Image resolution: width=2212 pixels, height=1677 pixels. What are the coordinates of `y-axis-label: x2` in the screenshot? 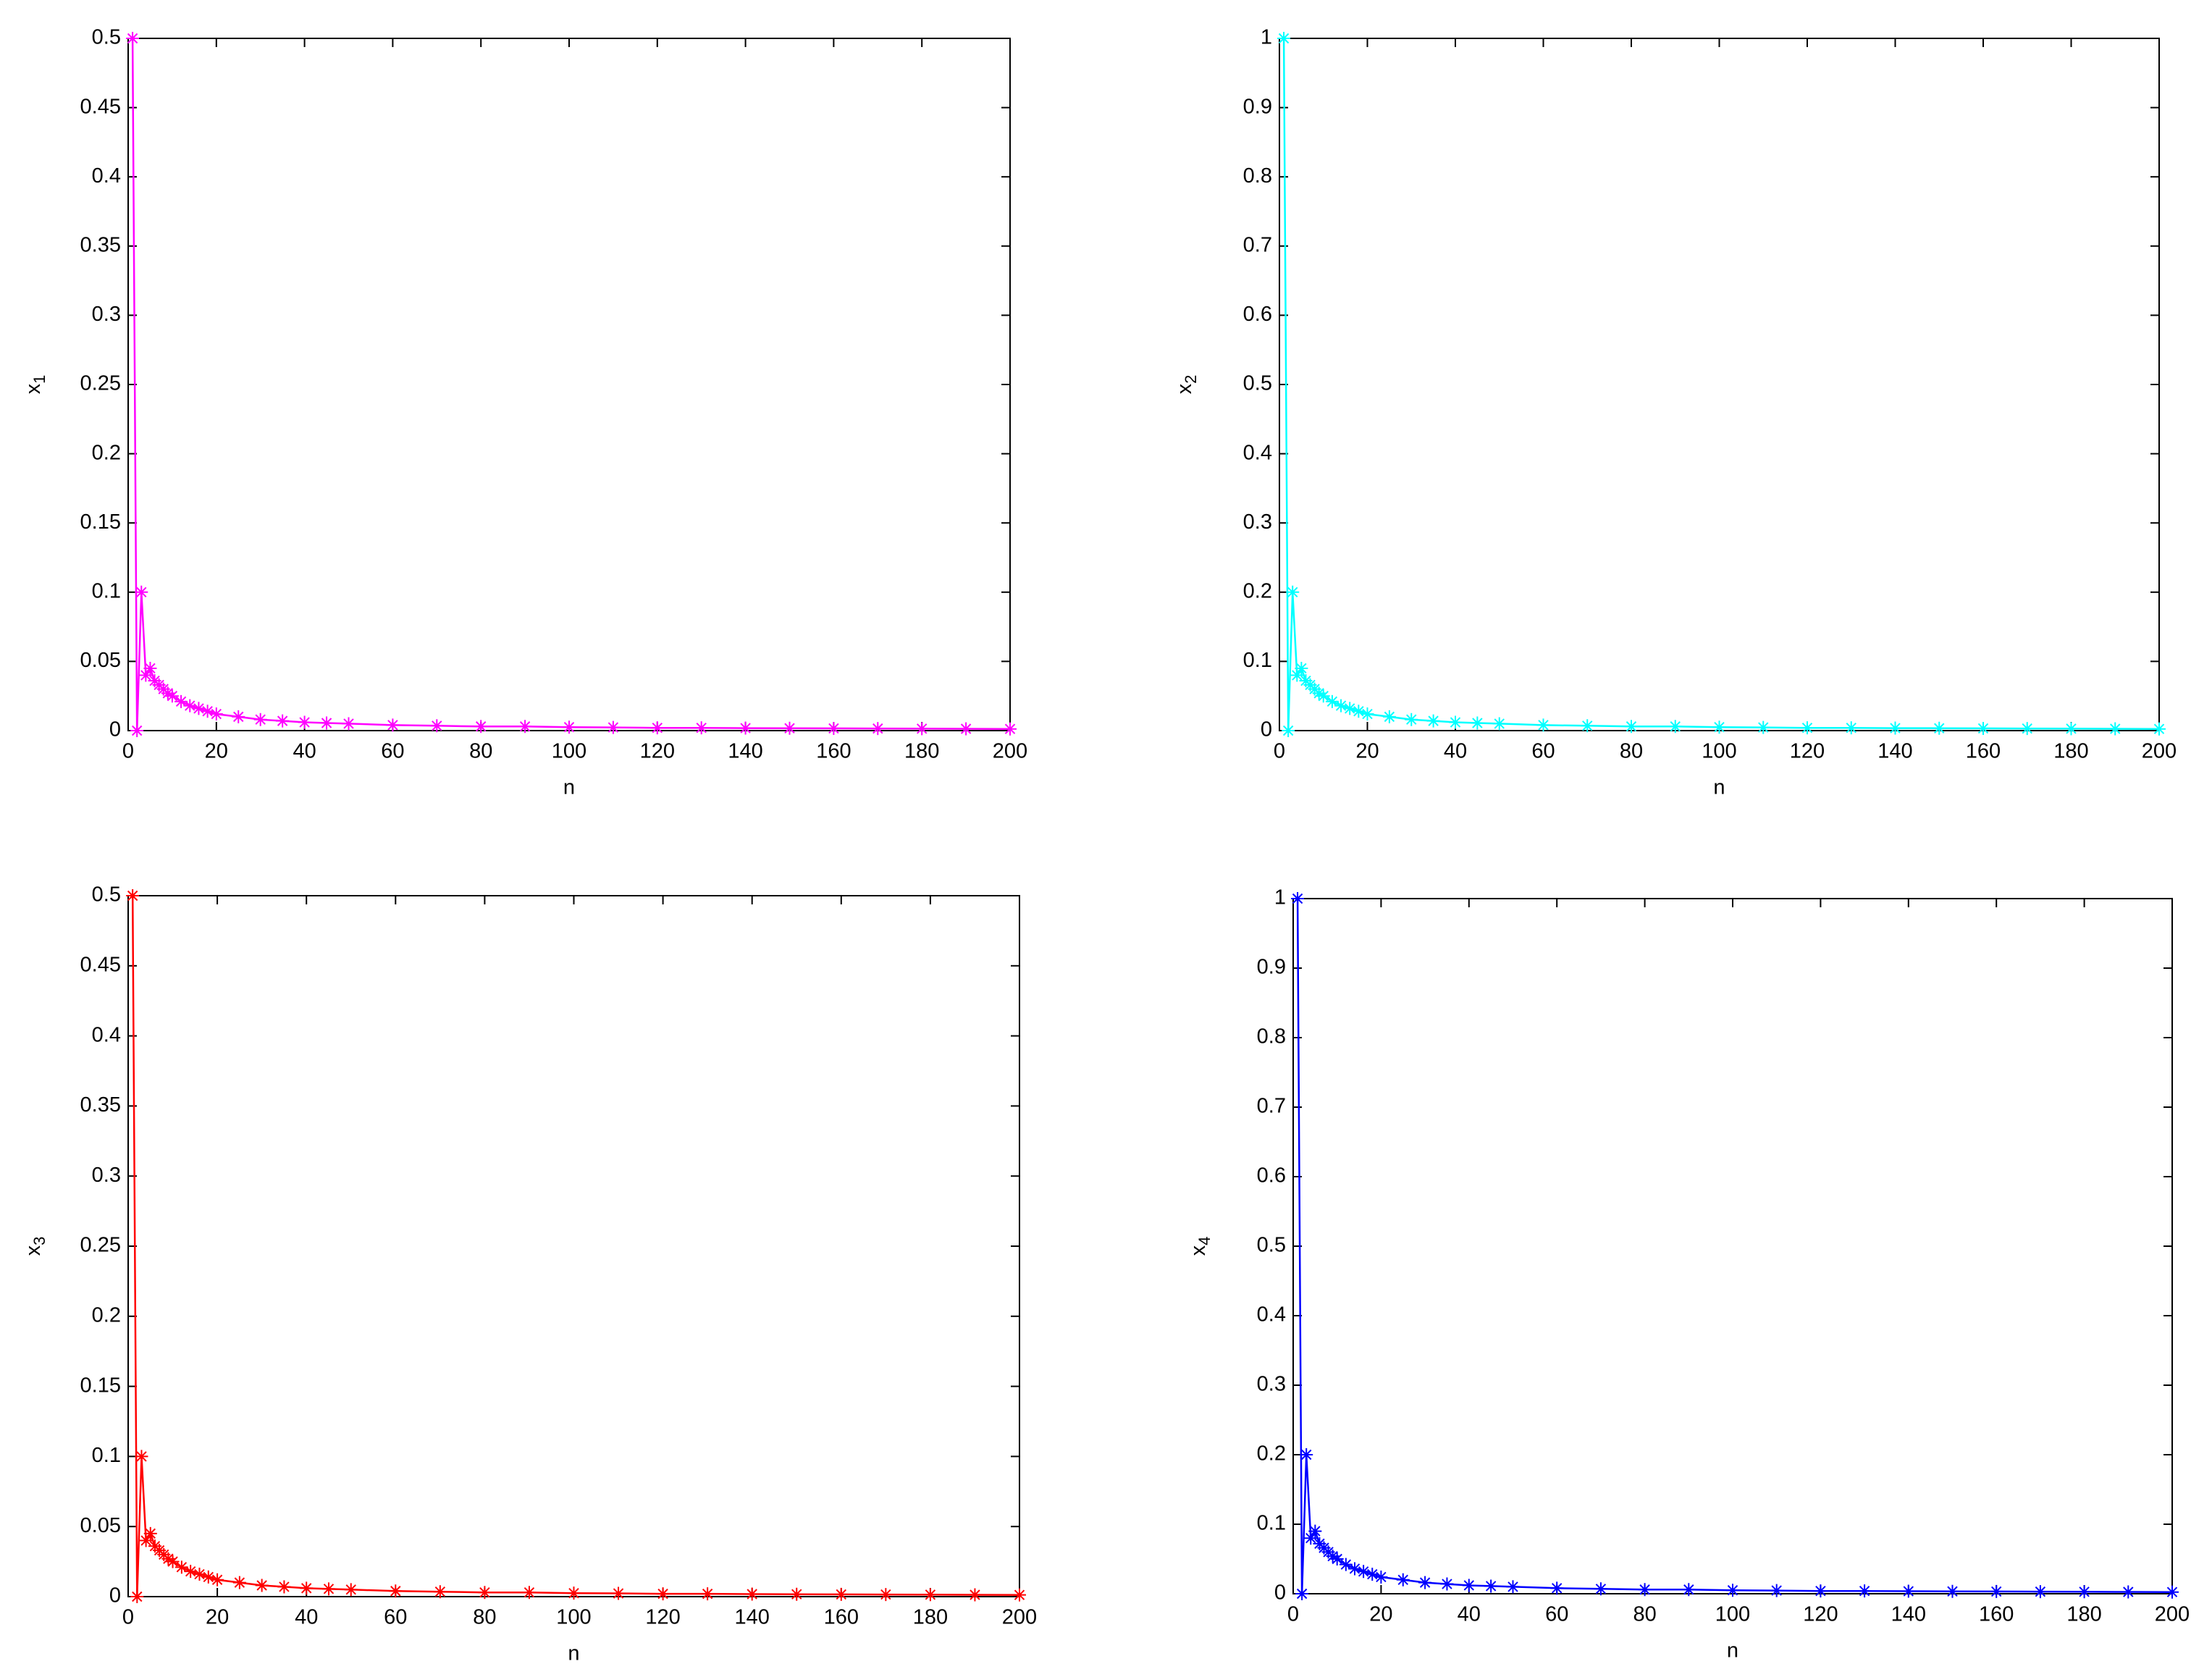 It's located at (1186, 385).